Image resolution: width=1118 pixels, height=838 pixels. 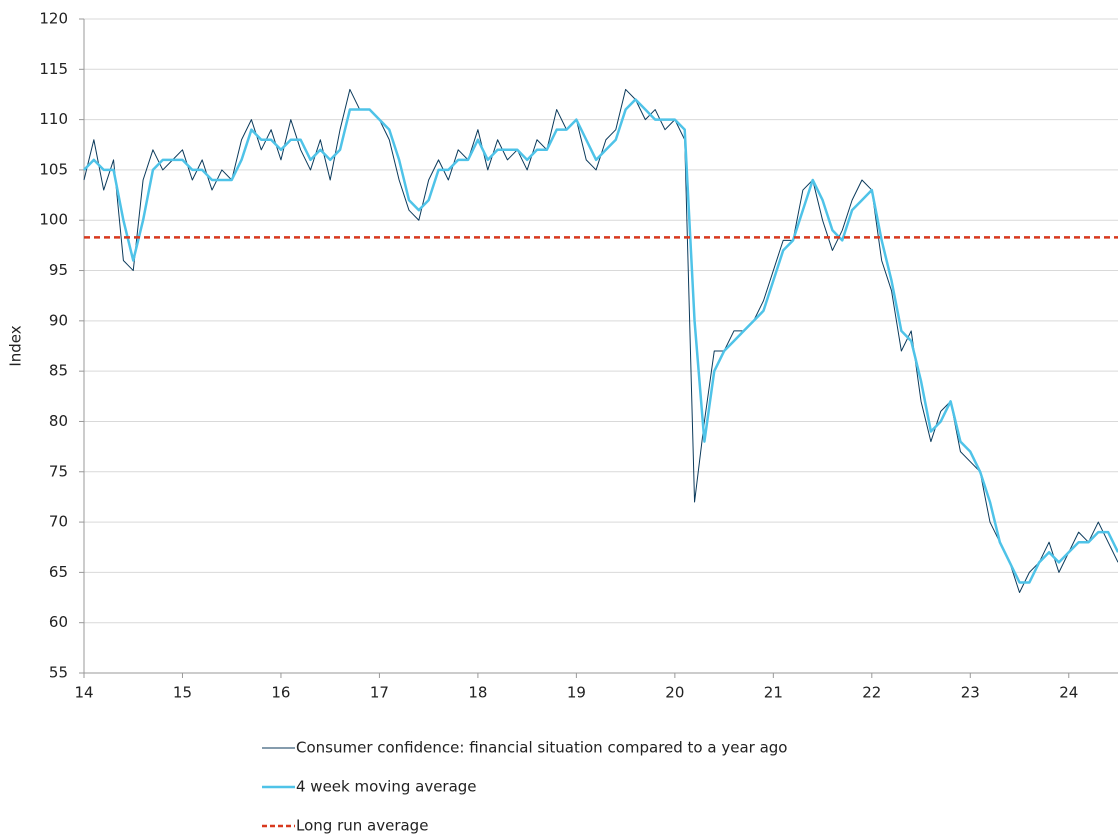 What do you see at coordinates (674, 693) in the screenshot?
I see `x-tick-label: 20` at bounding box center [674, 693].